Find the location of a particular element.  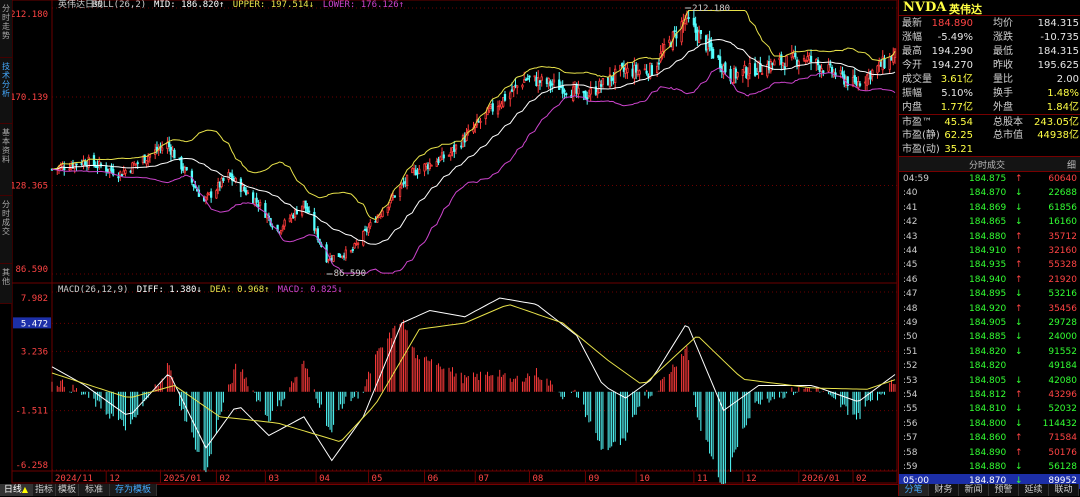

ticks-detail-toggle: 细 is located at coordinates (1072, 166).